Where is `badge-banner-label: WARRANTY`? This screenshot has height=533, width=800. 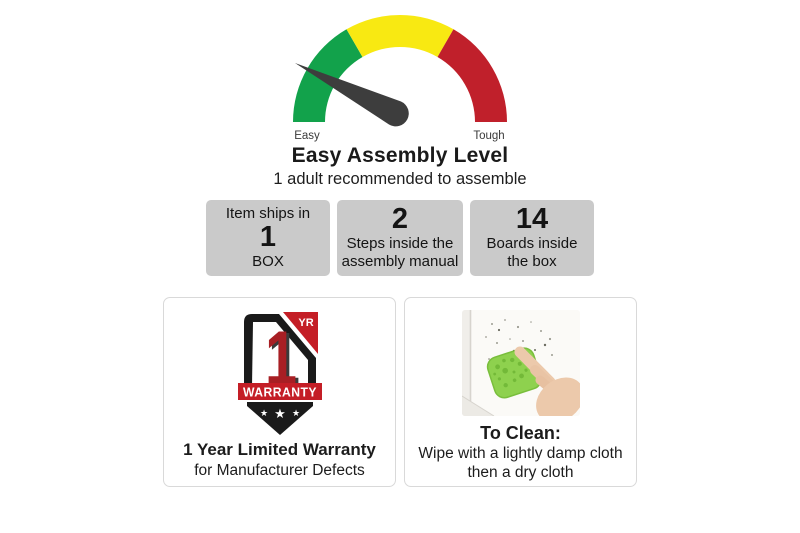 badge-banner-label: WARRANTY is located at coordinates (280, 392).